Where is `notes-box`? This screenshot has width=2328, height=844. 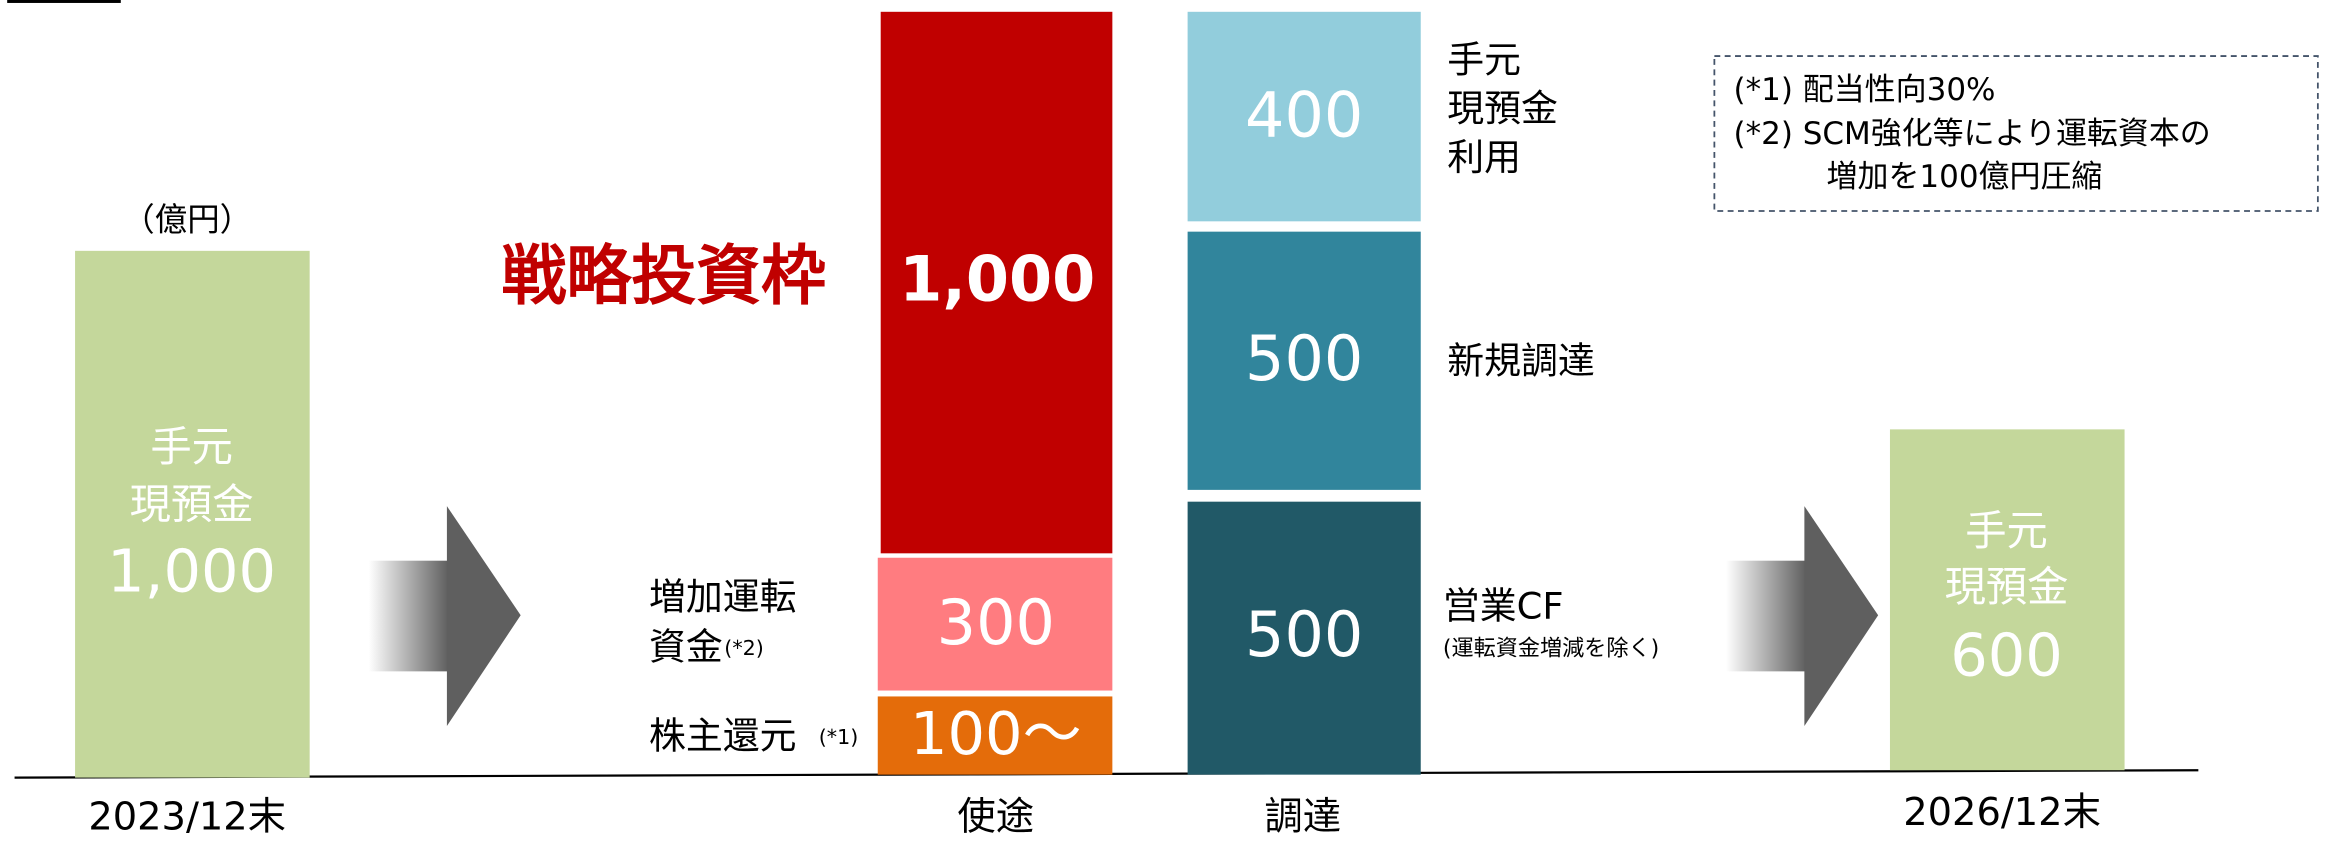
notes-box is located at coordinates (2016, 133).